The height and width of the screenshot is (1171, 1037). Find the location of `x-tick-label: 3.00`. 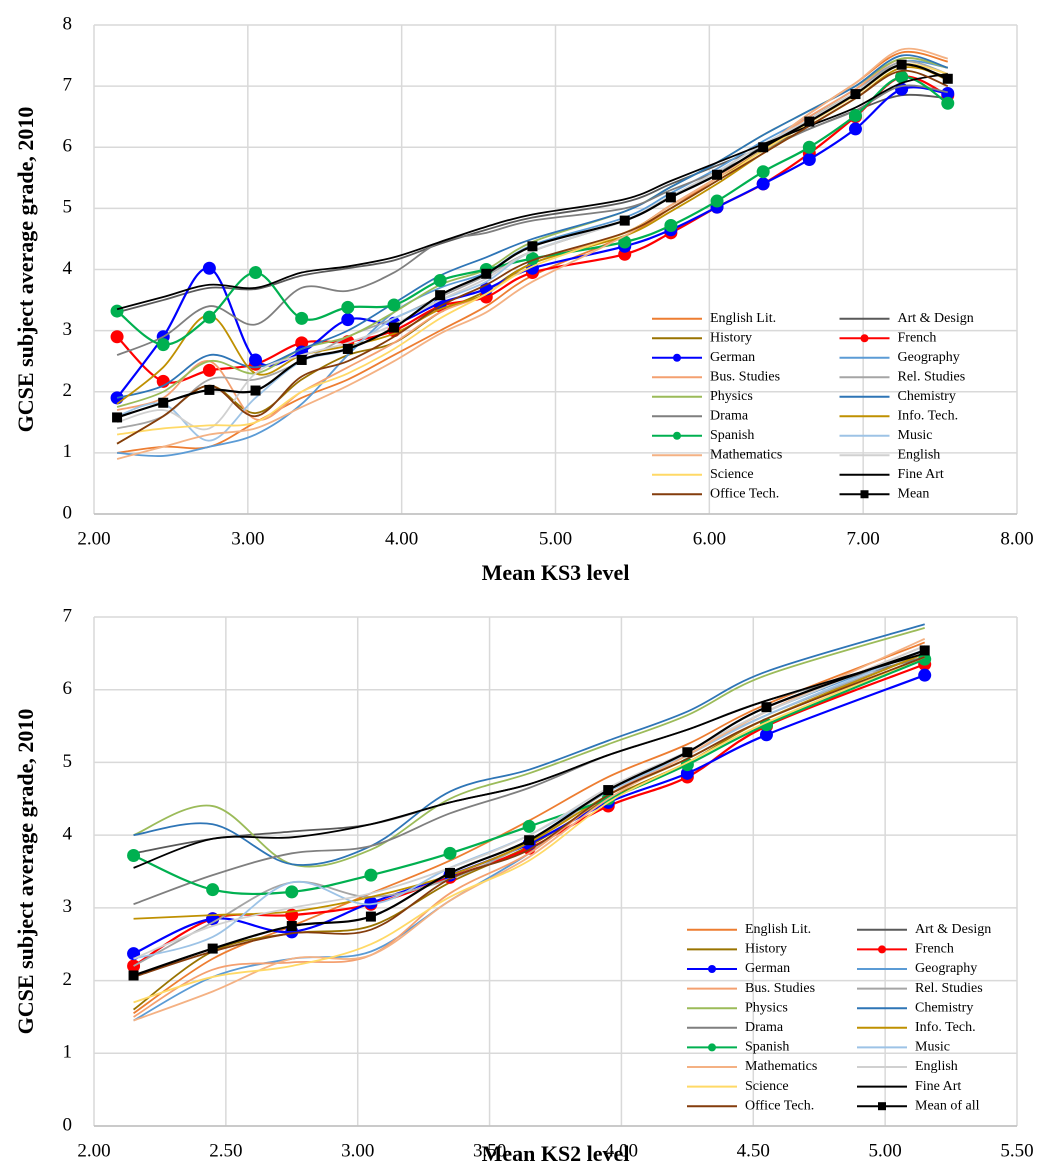

x-tick-label: 3.00 is located at coordinates (247, 538).